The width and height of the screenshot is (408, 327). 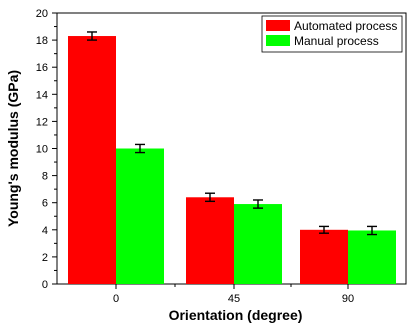 I want to click on x-tick-label-1: 45, so click(x=234, y=299).